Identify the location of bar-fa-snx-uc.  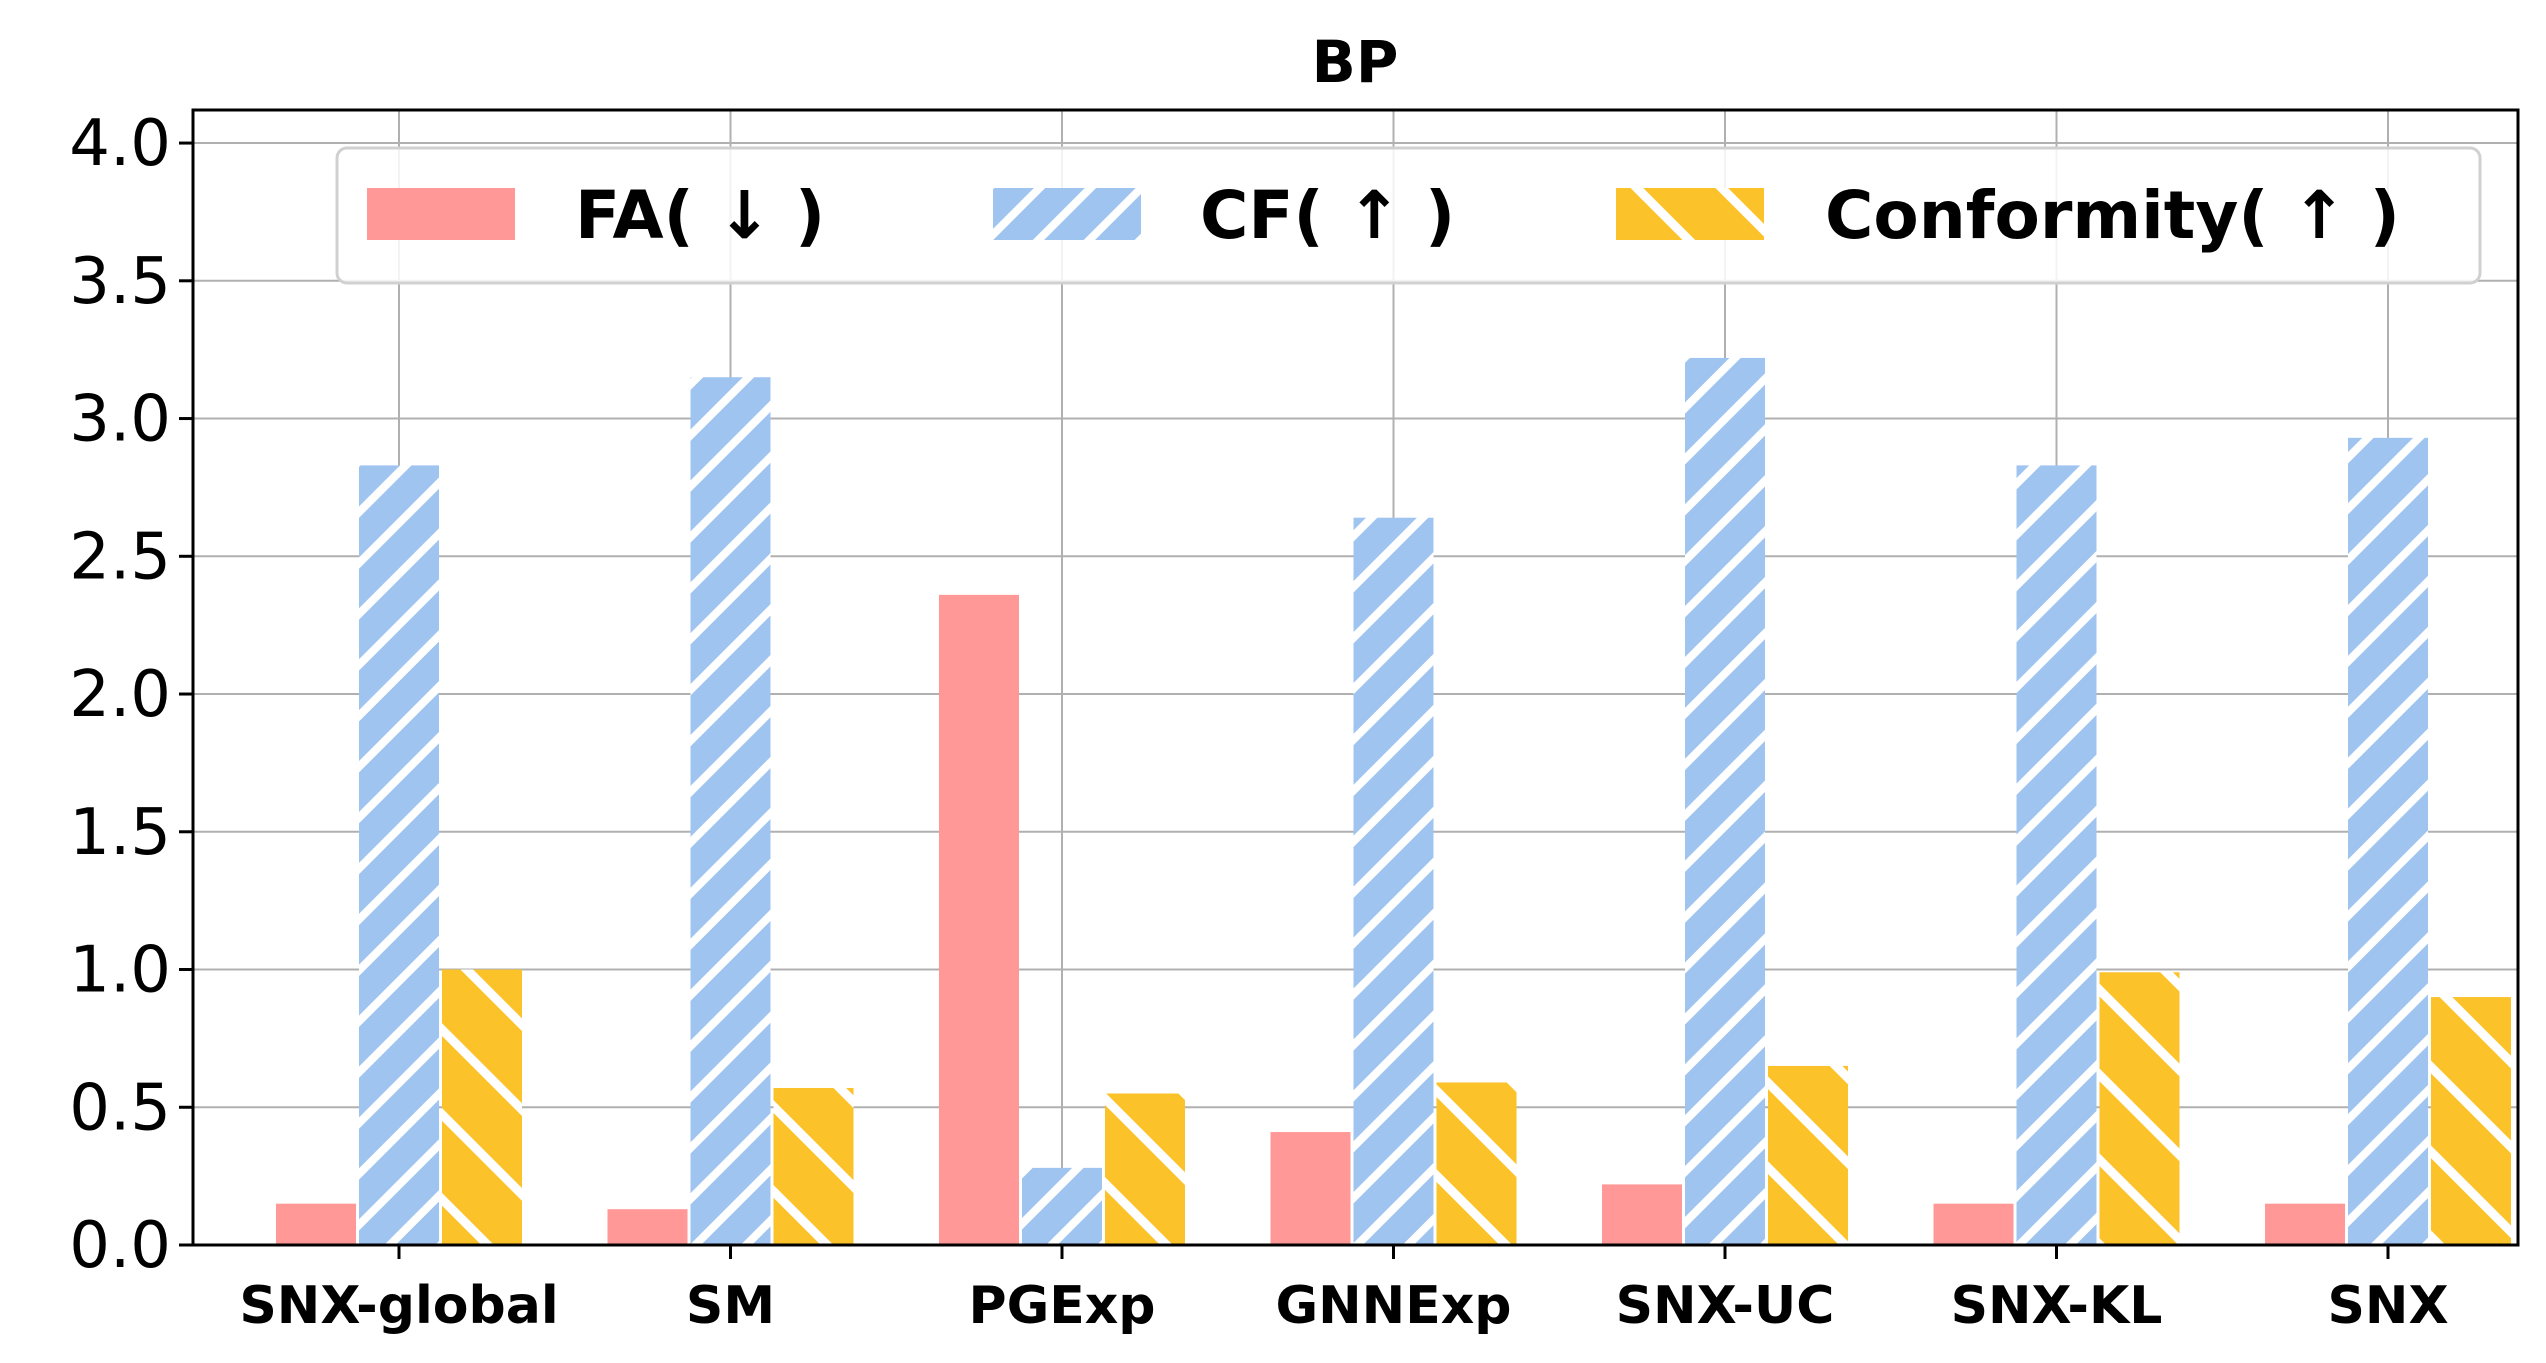
(1642, 1214).